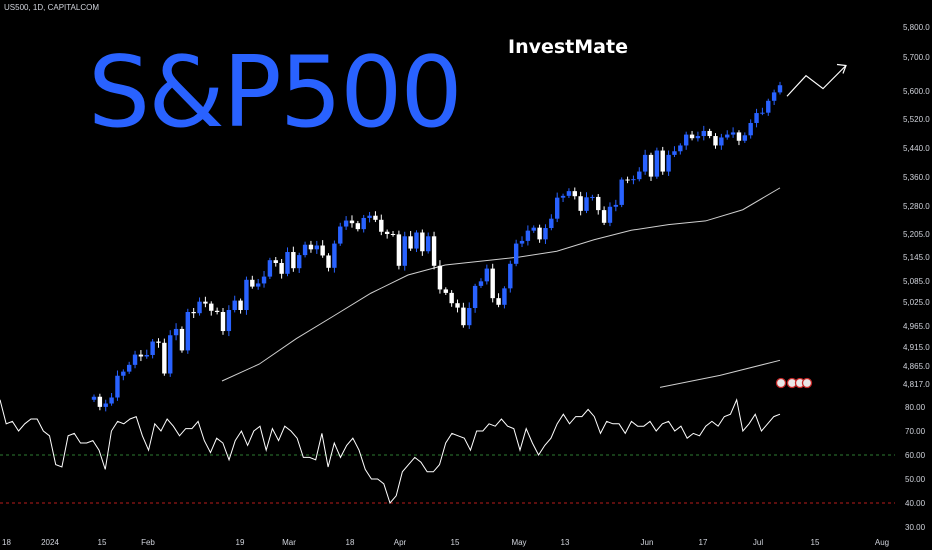  I want to click on price-tick-label: 5,145.0, so click(916, 257).